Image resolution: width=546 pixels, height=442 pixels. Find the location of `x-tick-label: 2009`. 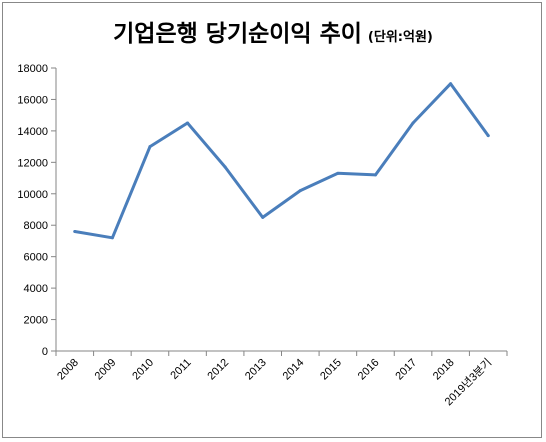

x-tick-label: 2009 is located at coordinates (106, 370).